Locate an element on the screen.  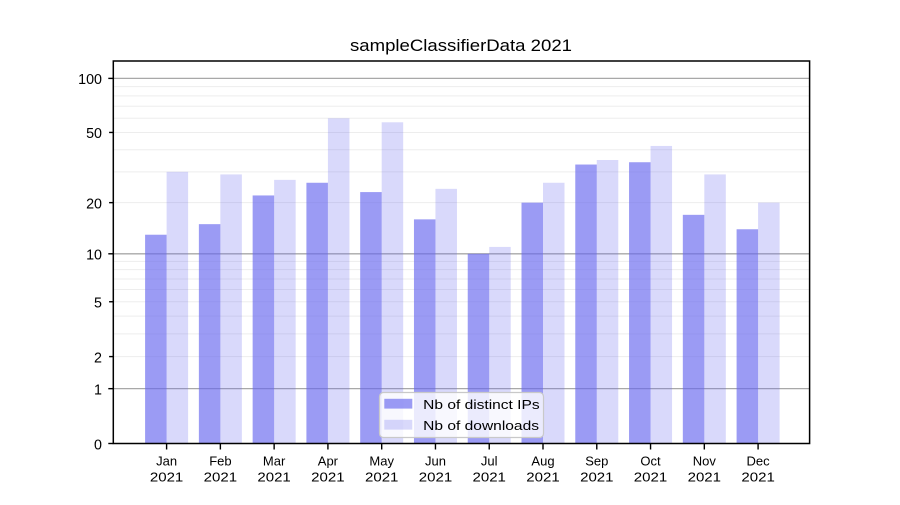
svg-text: 100 is located at coordinates (90, 80).